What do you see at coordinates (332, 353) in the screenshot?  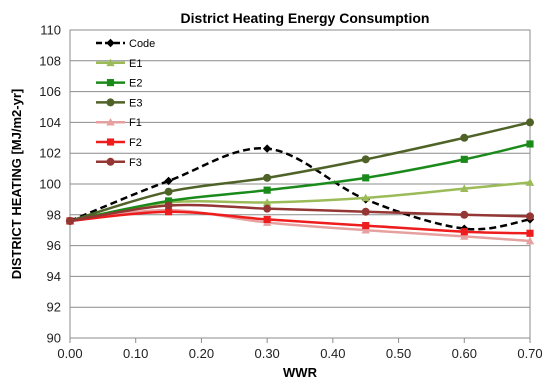 I see `x-tick-label: 0.40` at bounding box center [332, 353].